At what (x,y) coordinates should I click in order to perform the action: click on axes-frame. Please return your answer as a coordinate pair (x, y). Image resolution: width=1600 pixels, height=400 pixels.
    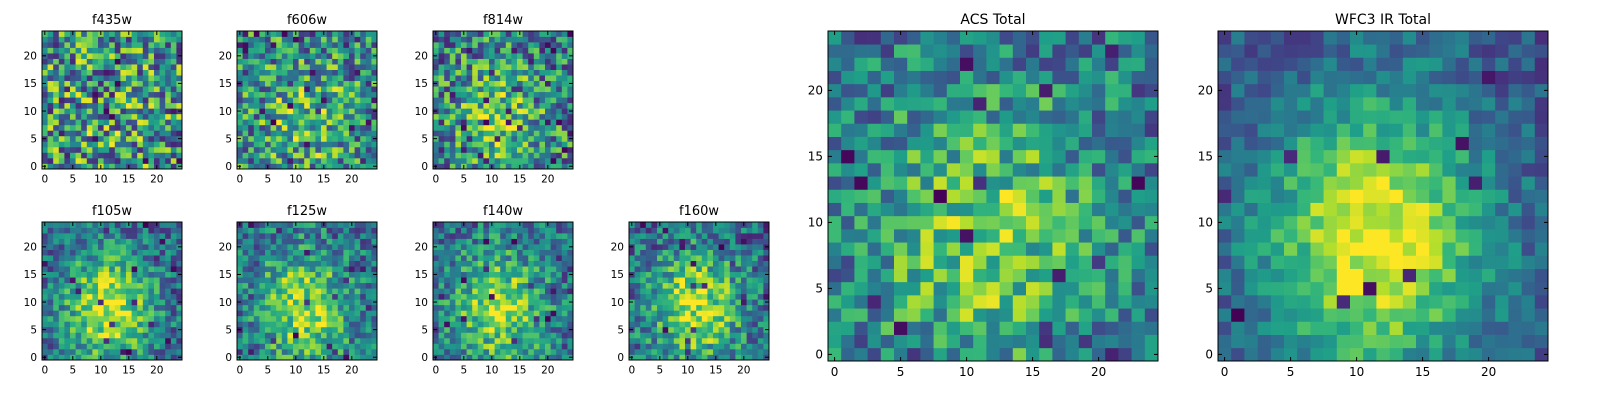
    Looking at the image, I should click on (307, 100).